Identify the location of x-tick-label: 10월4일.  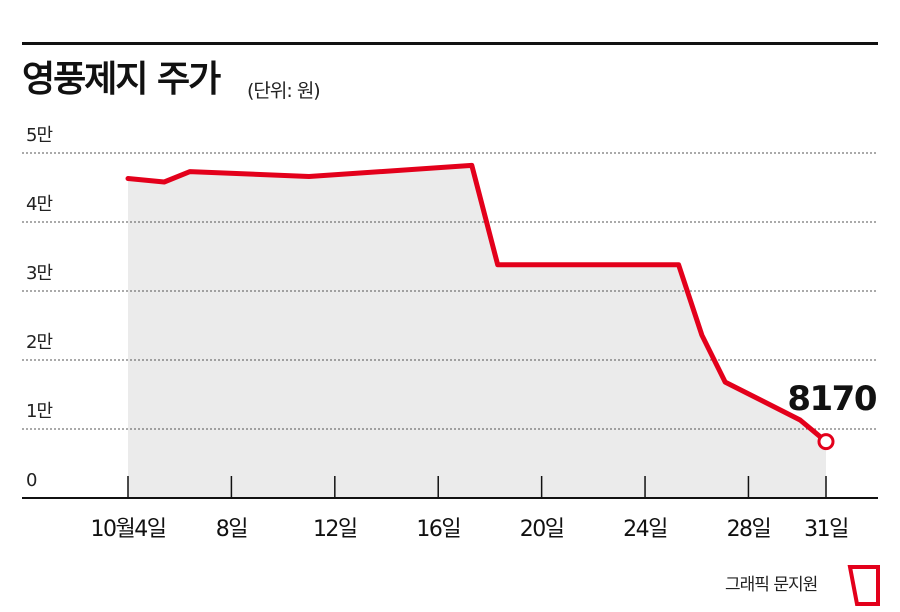
(128, 529).